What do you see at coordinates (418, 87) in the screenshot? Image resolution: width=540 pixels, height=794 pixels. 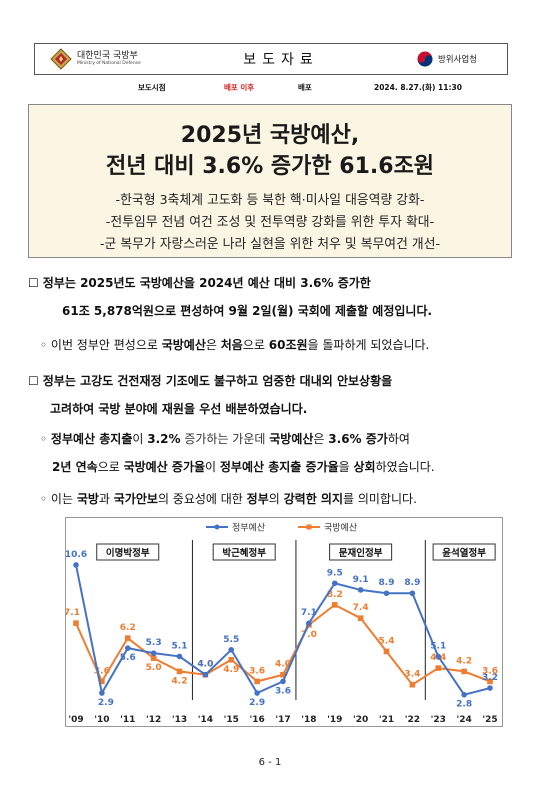 I see `distribution-value: 2024. 8.27.(화) 11:30` at bounding box center [418, 87].